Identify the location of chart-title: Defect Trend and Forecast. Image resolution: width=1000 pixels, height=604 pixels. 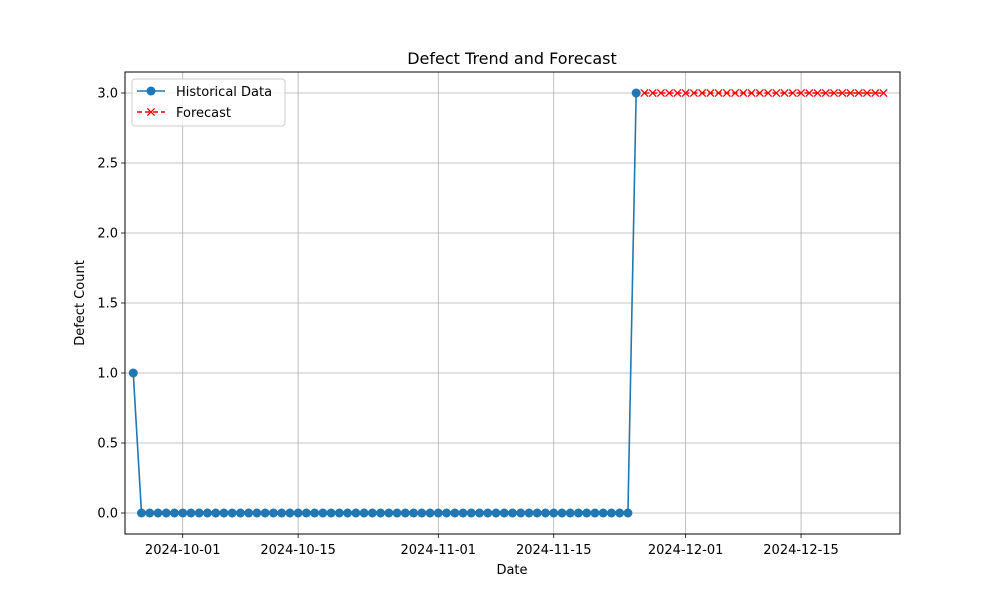
(512, 58).